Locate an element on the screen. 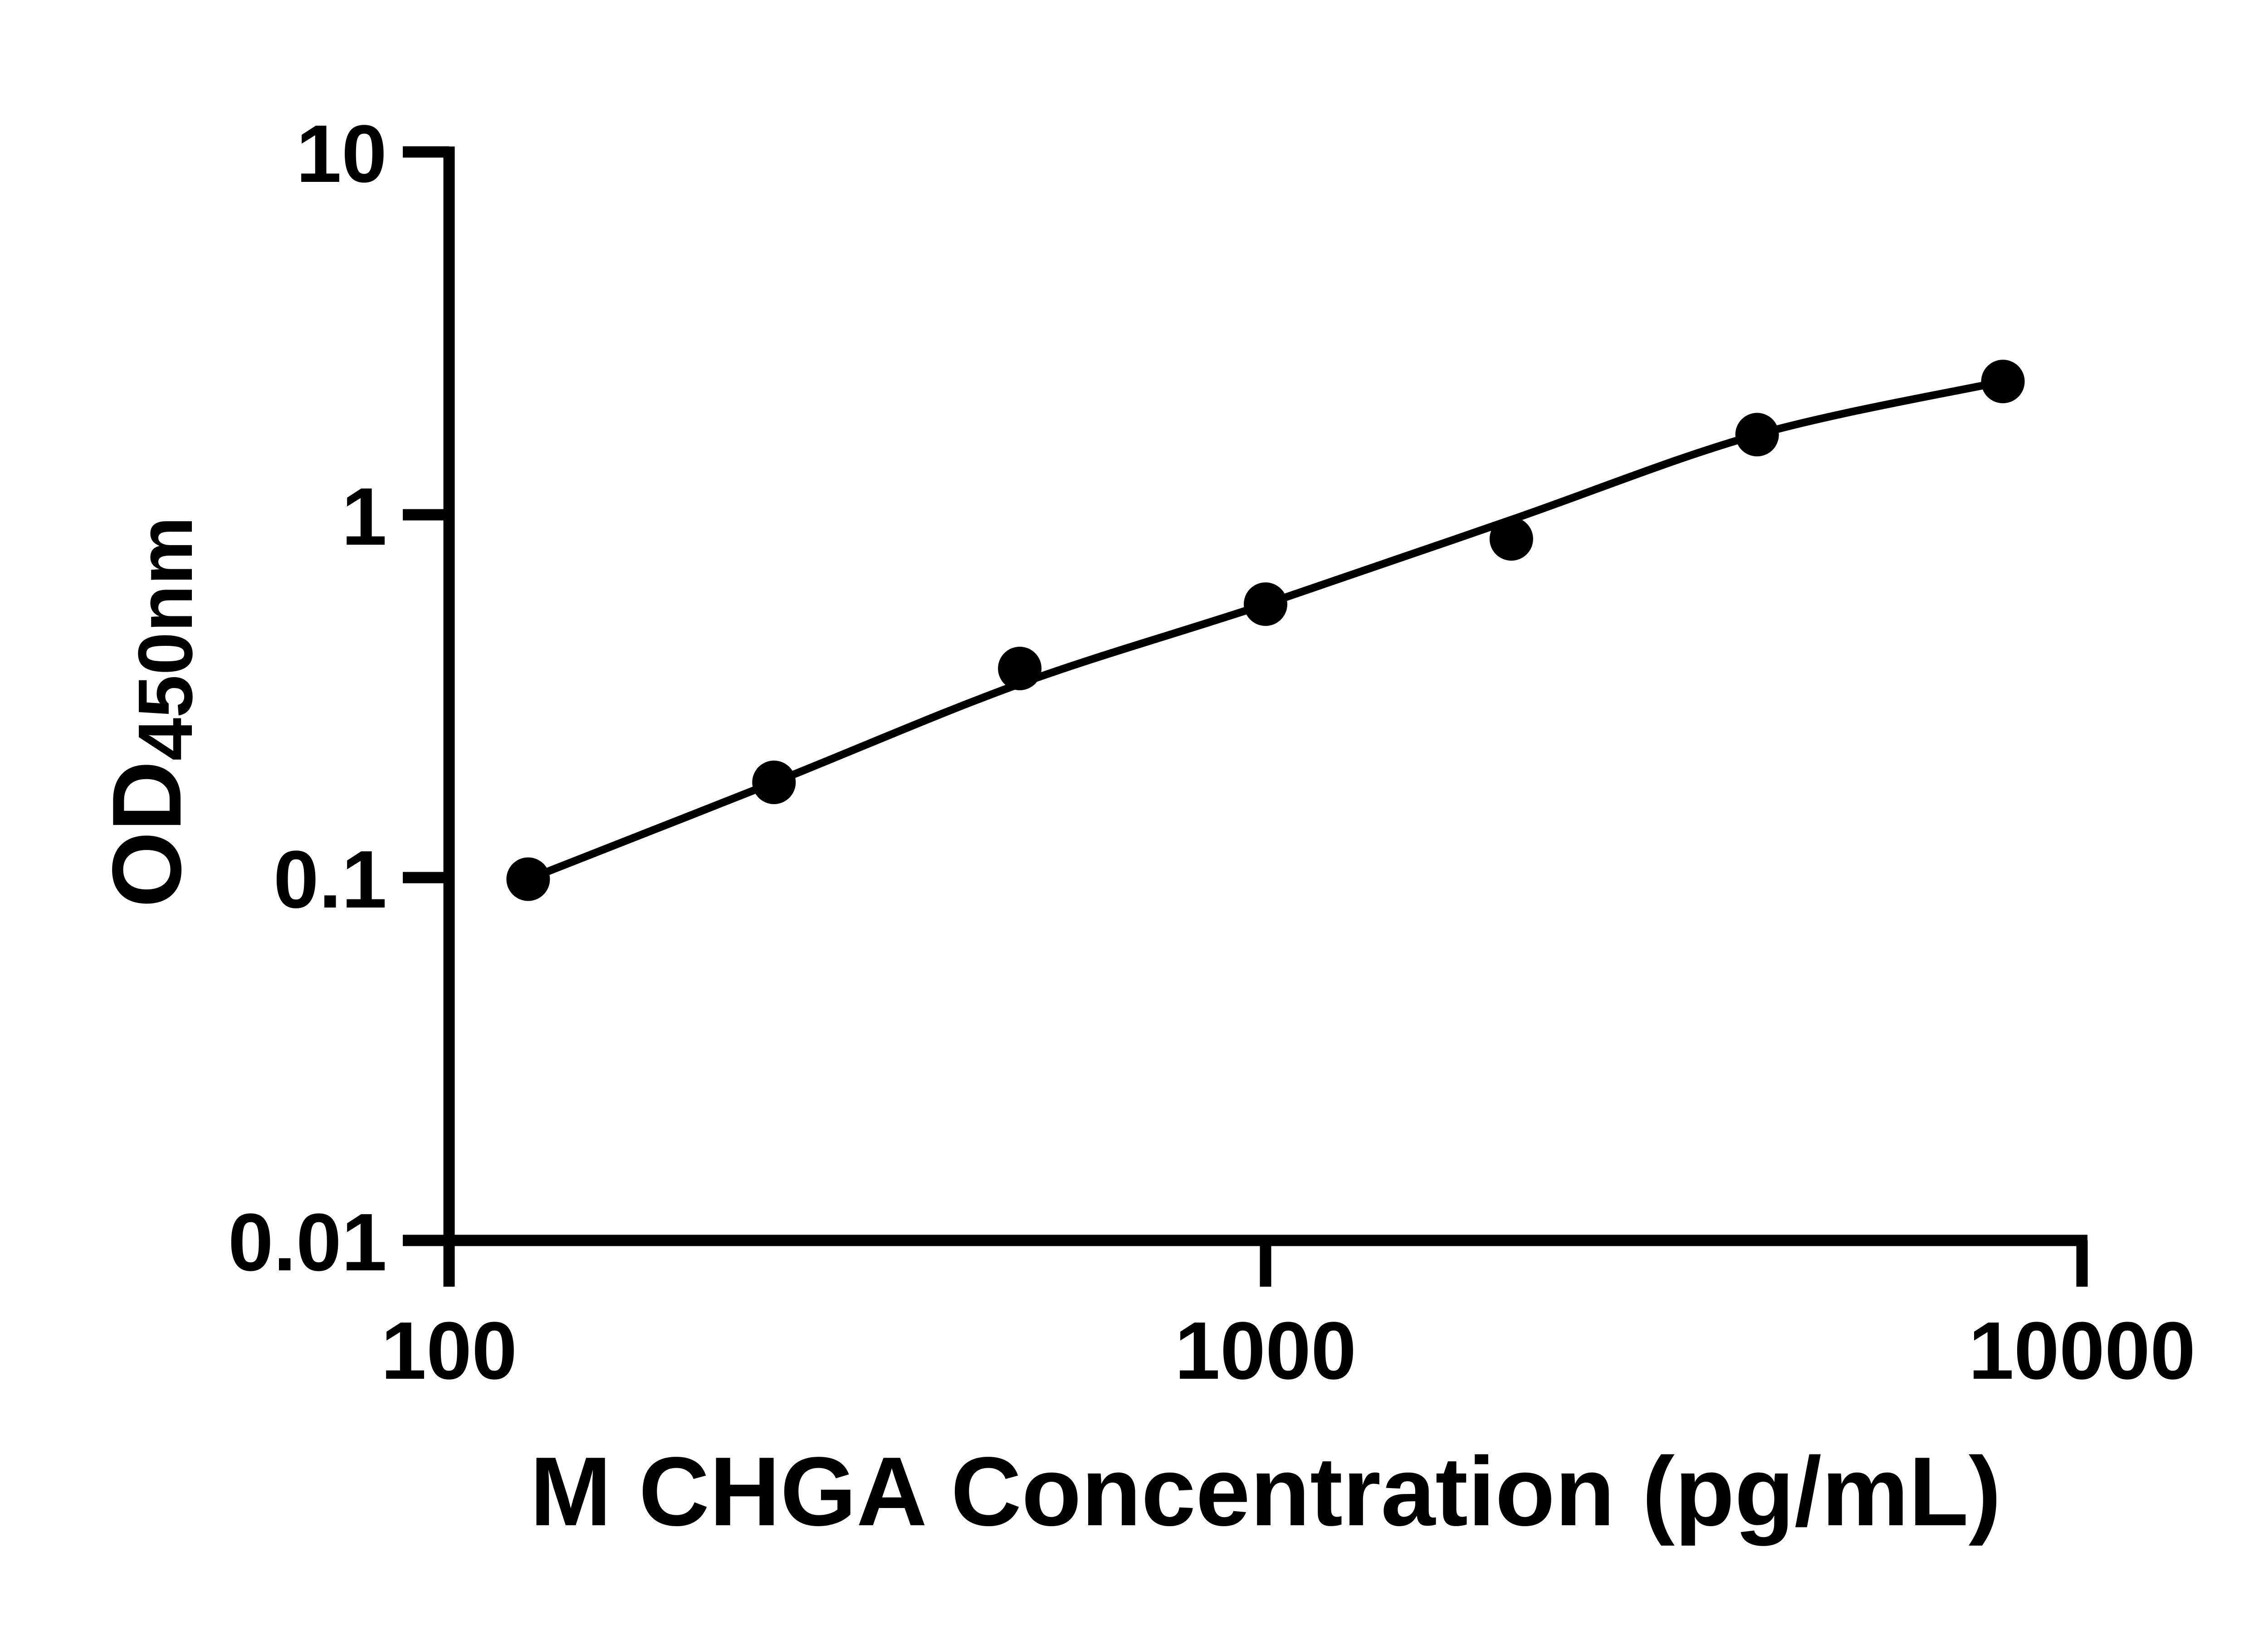 The image size is (2268, 1635). y-tick-label: 0.1 is located at coordinates (331, 879).